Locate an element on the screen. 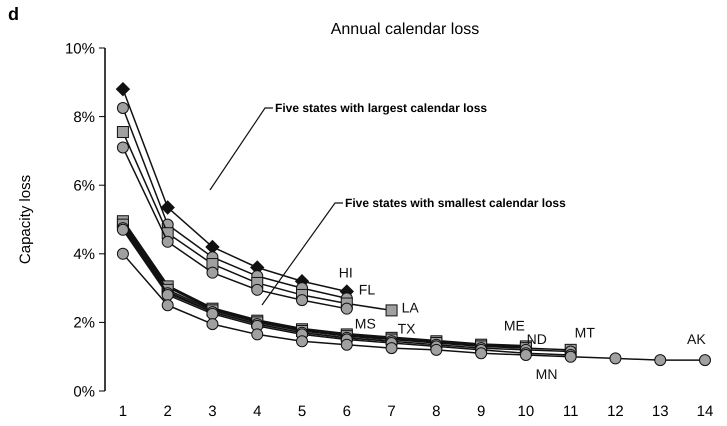 The height and width of the screenshot is (426, 727). y-tick-label: 8% is located at coordinates (84, 117).